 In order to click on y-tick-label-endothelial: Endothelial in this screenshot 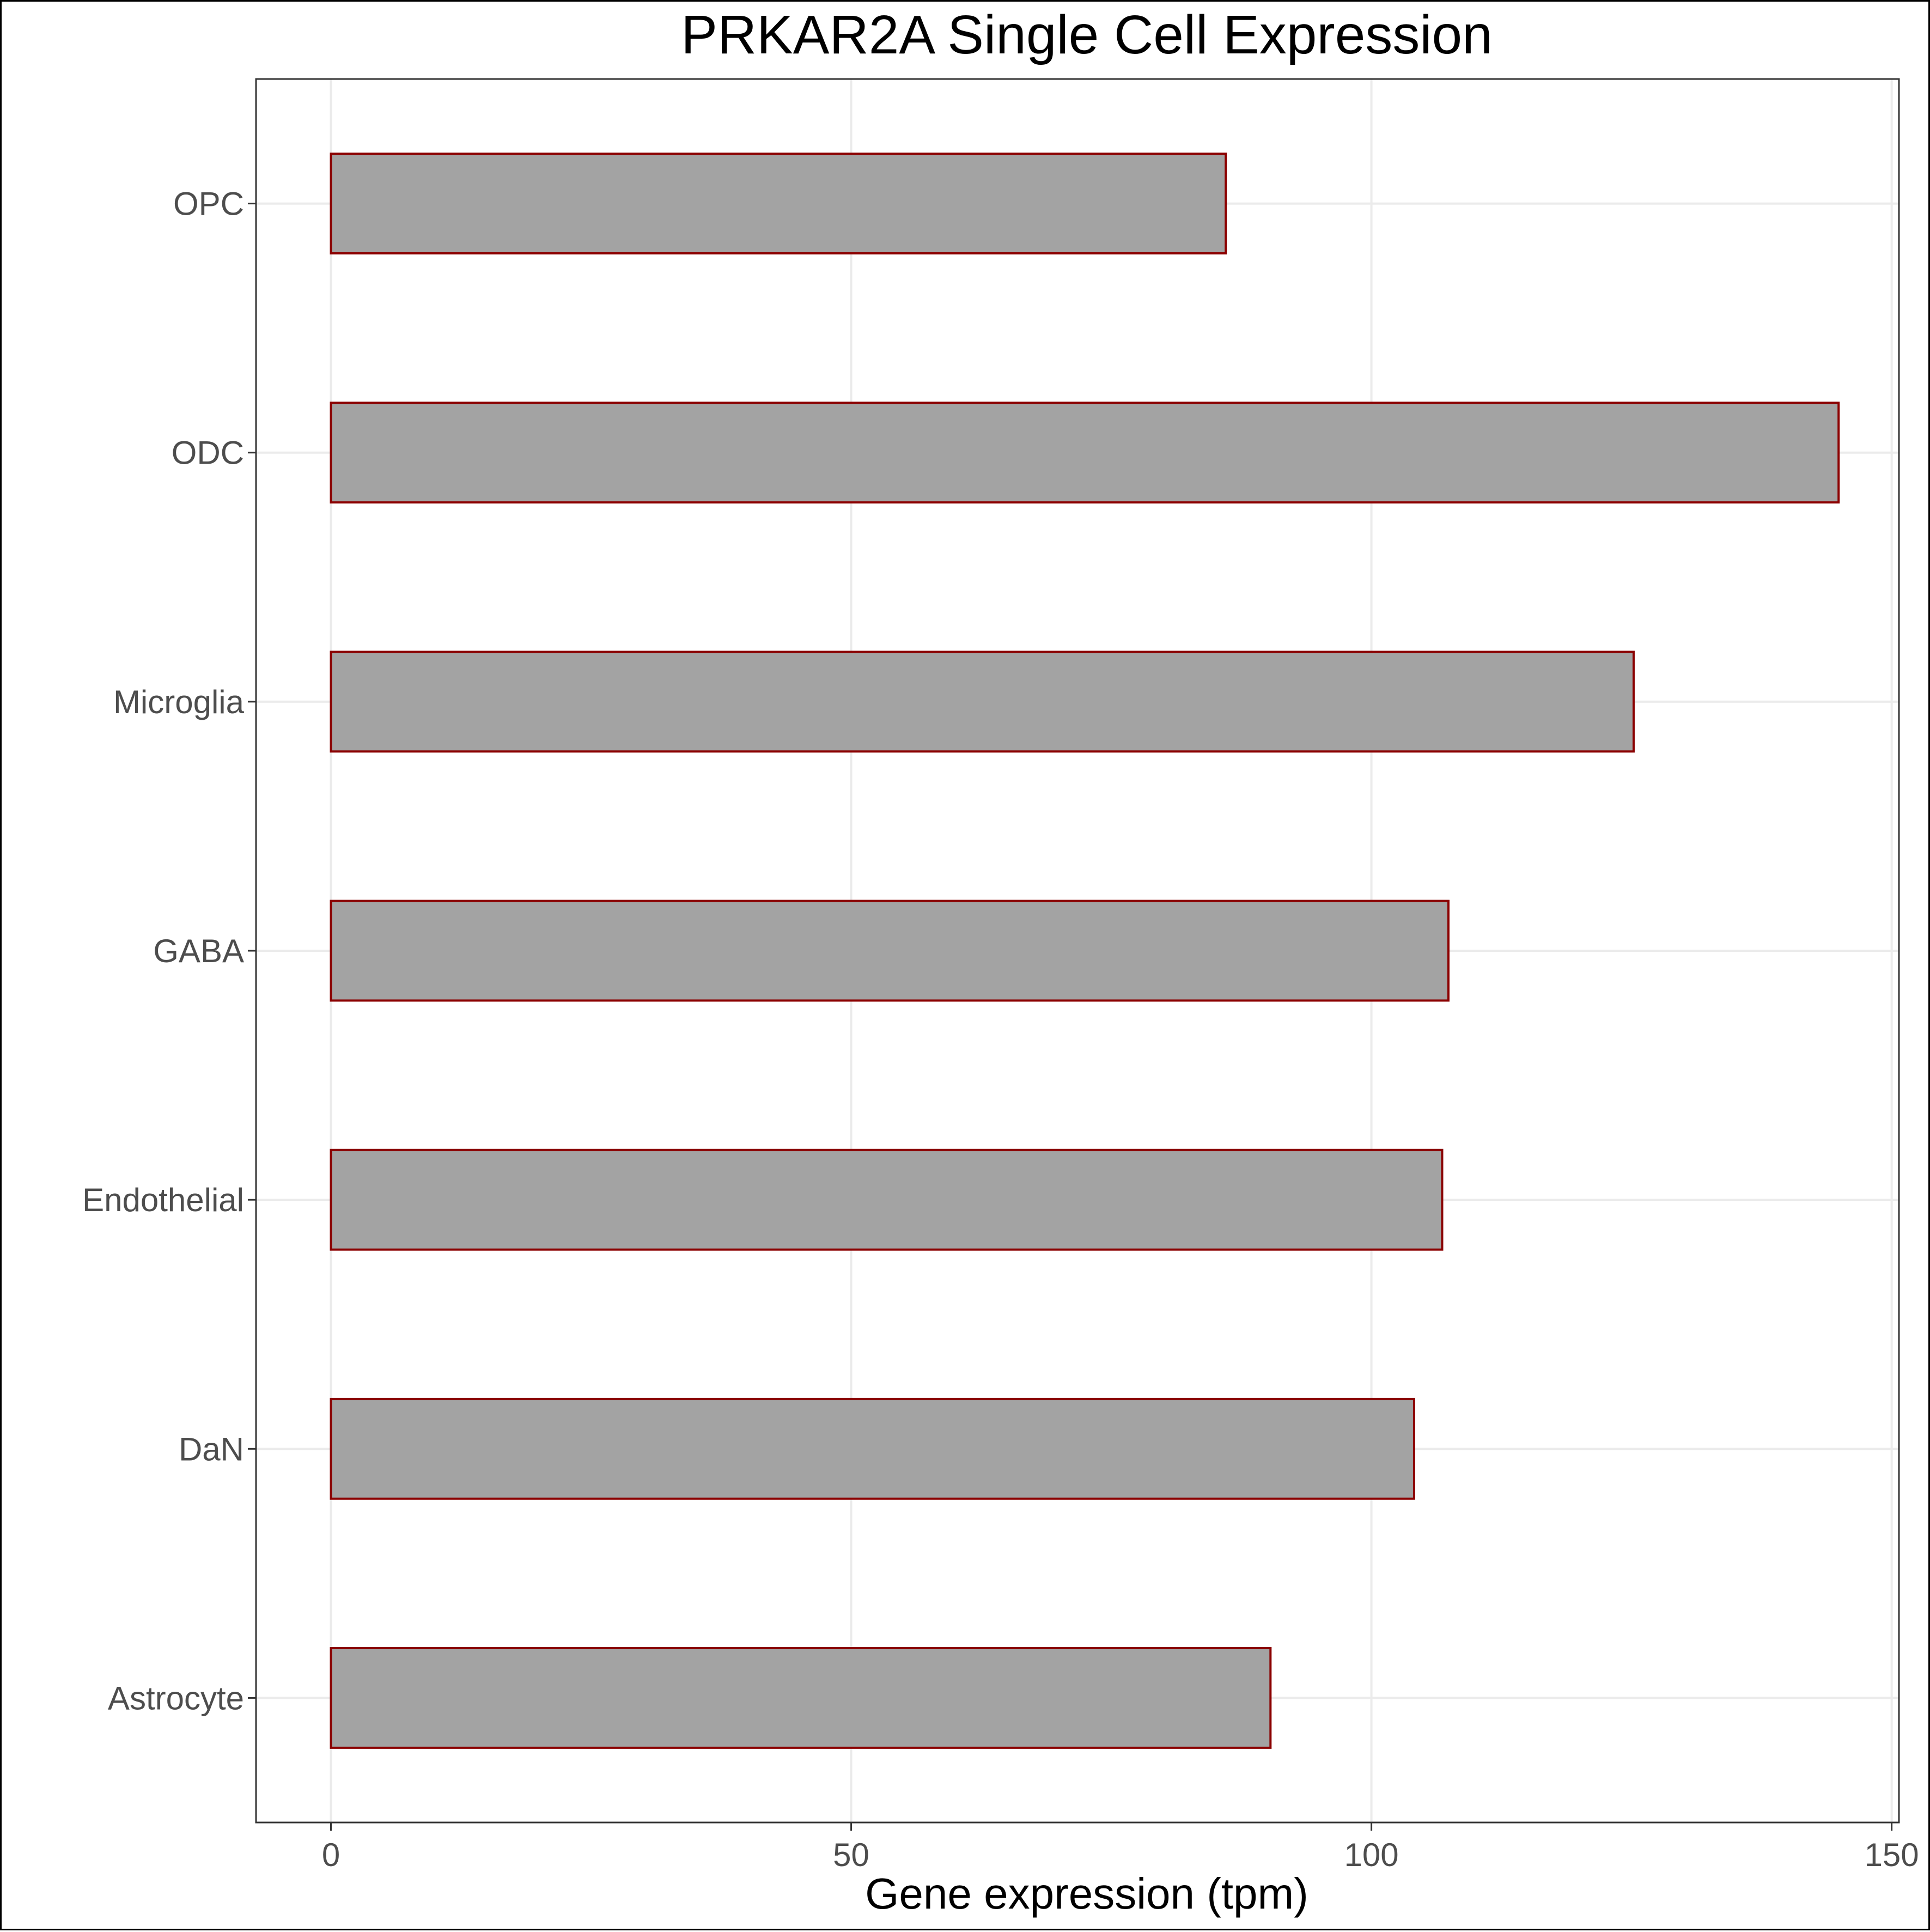, I will do `click(163, 1200)`.